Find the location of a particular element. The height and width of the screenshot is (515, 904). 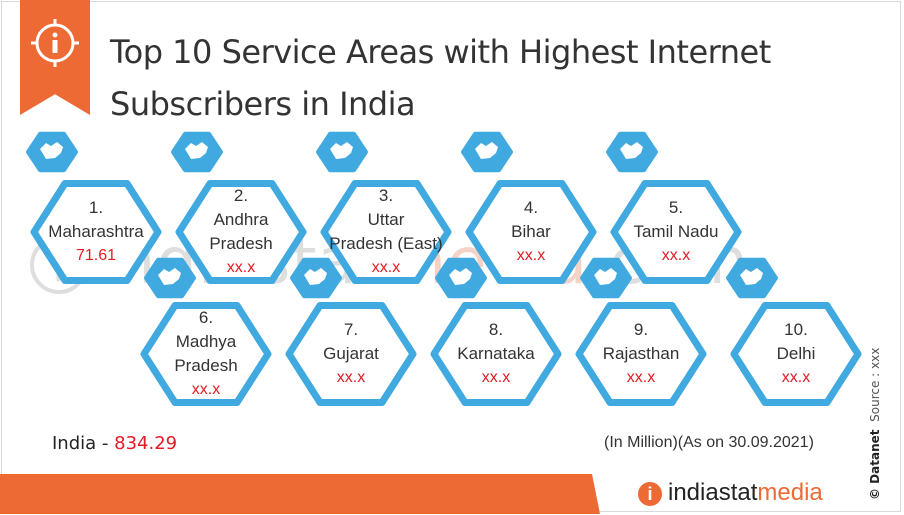

total-label: India is located at coordinates (74, 443).